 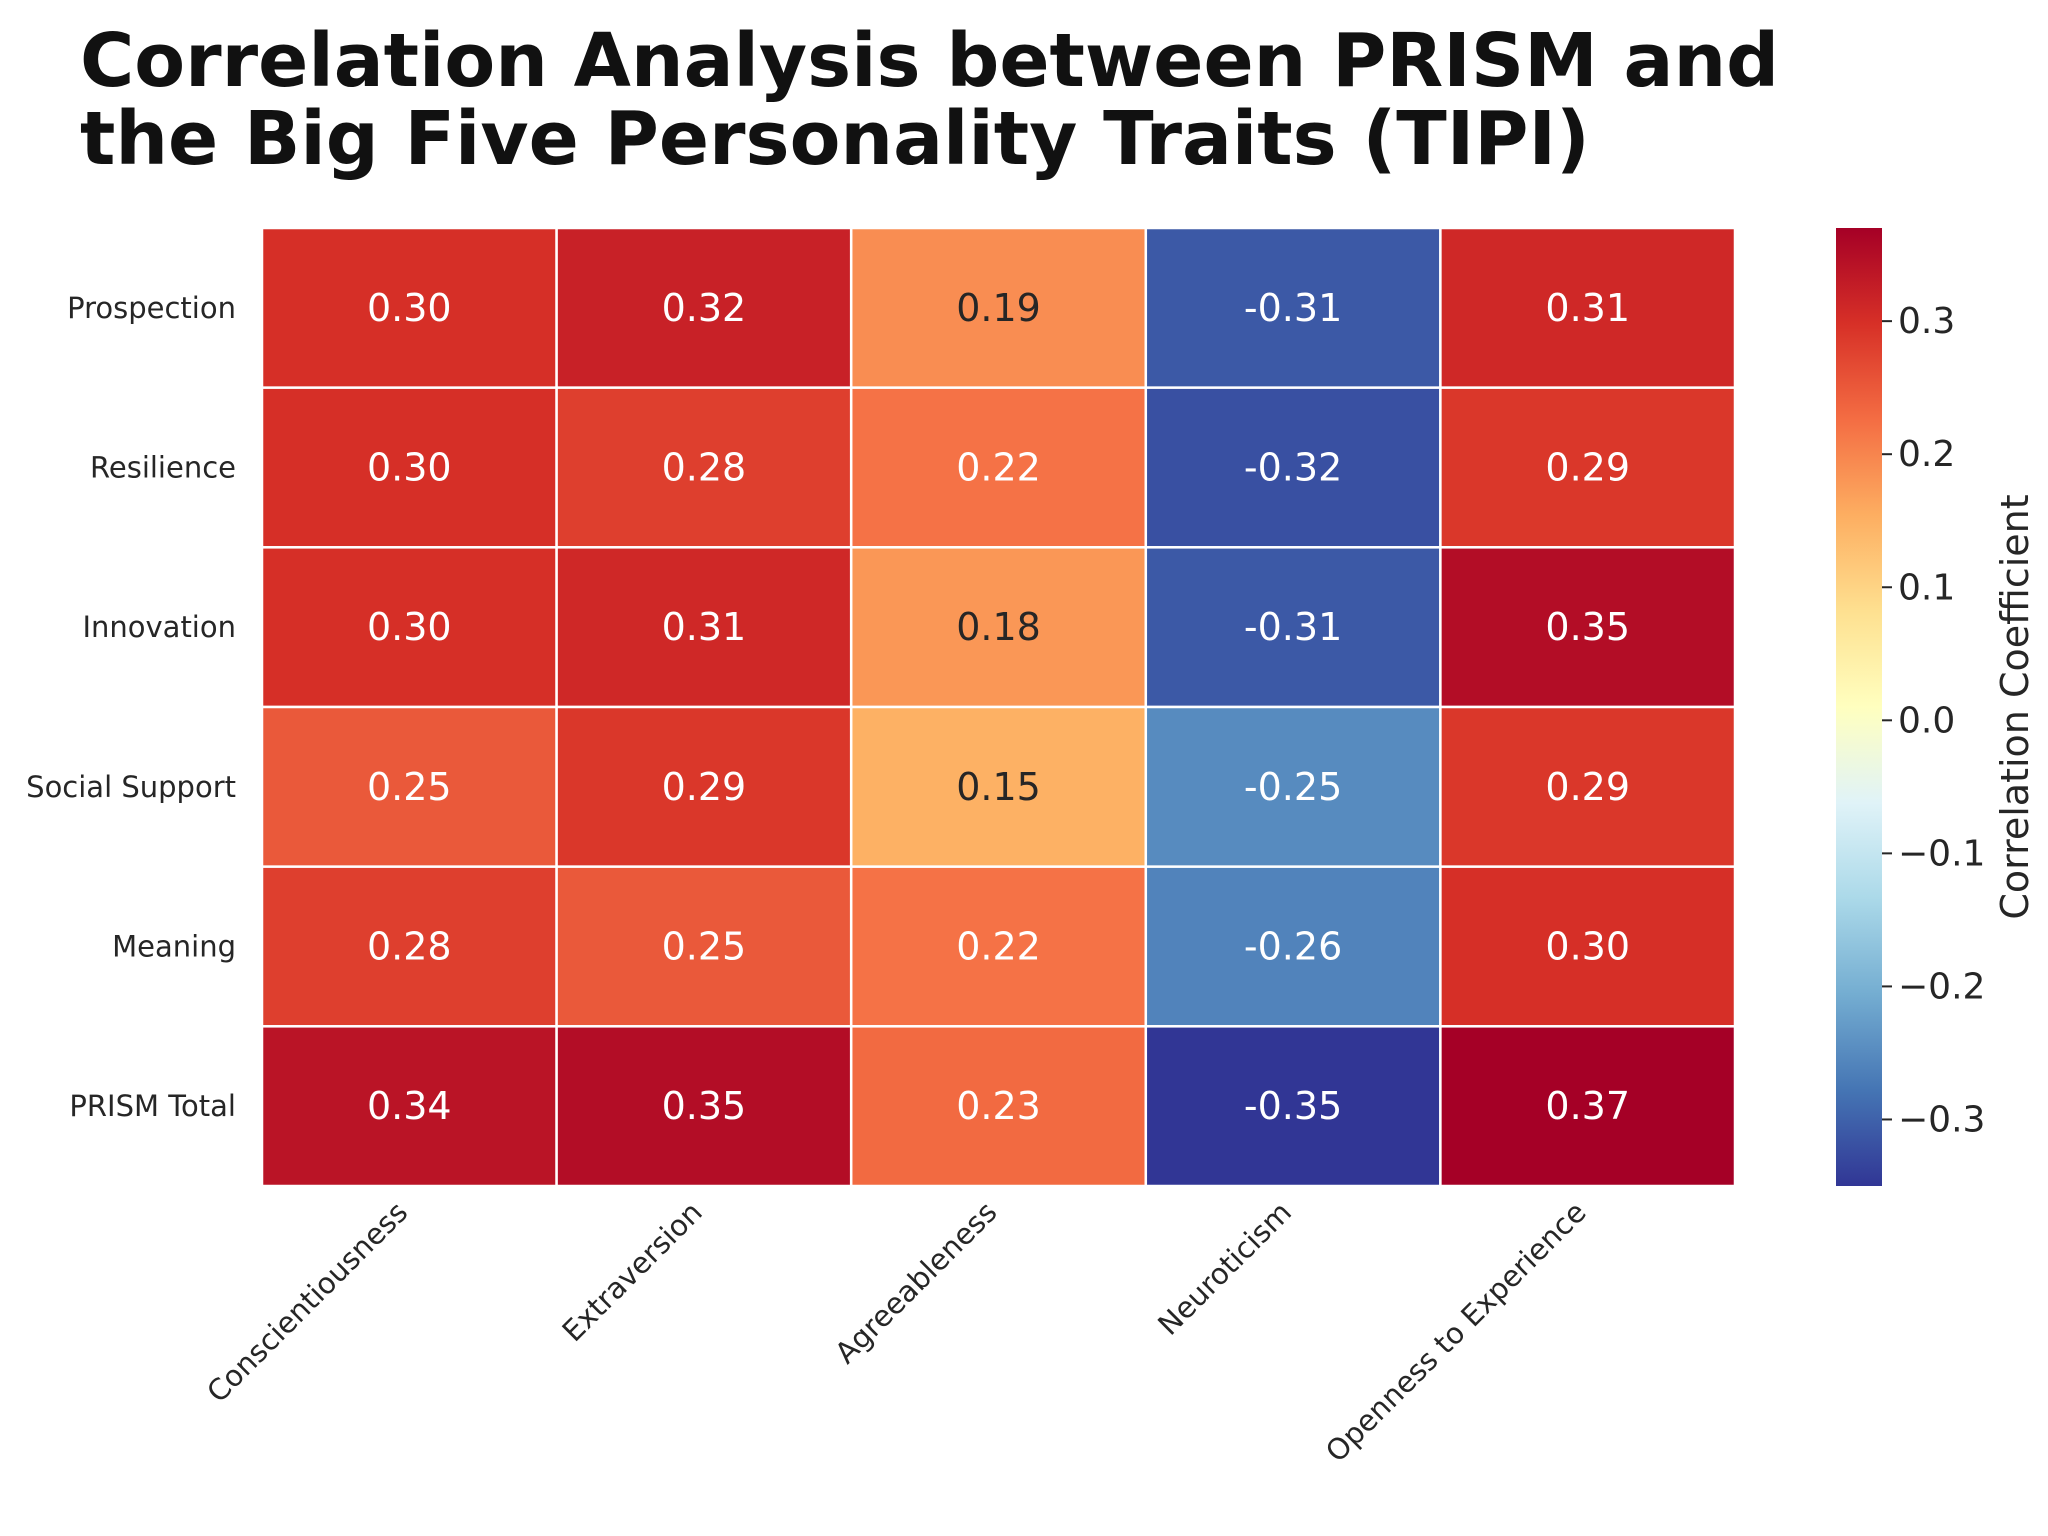 I want to click on colorbar-tick-label: −0.3, so click(x=1941, y=1119).